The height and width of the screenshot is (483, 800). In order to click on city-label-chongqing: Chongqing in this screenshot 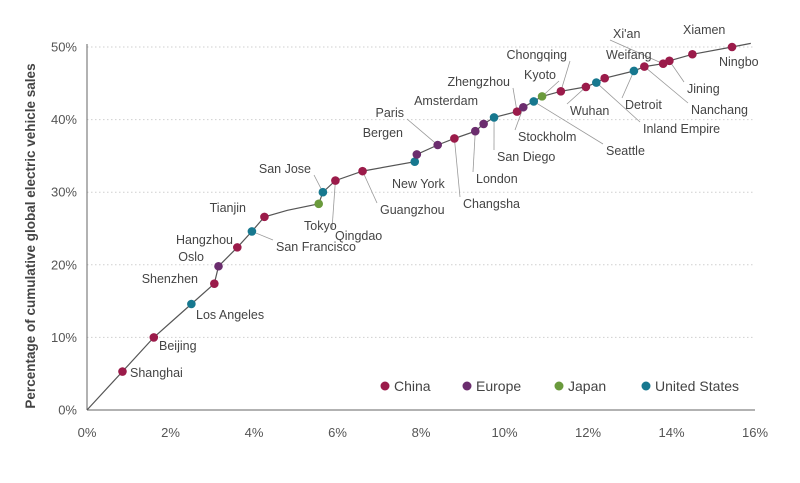, I will do `click(537, 55)`.